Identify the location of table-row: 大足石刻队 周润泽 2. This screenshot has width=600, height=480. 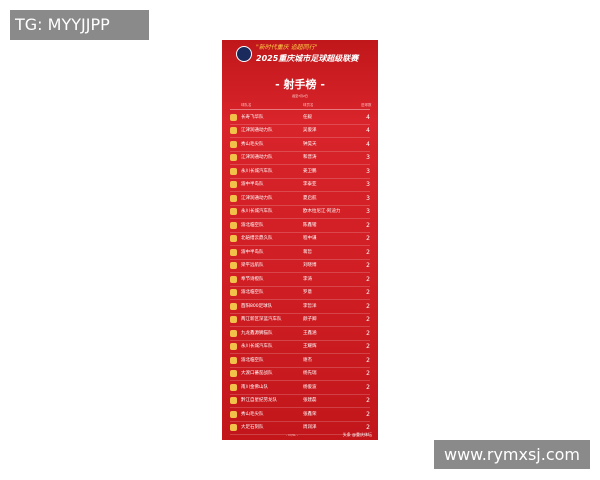
(300, 428).